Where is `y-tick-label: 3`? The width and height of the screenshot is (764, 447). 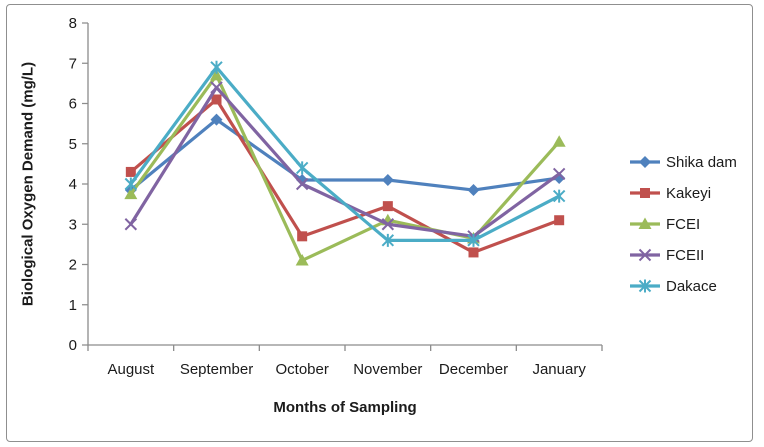
y-tick-label: 3 is located at coordinates (73, 224).